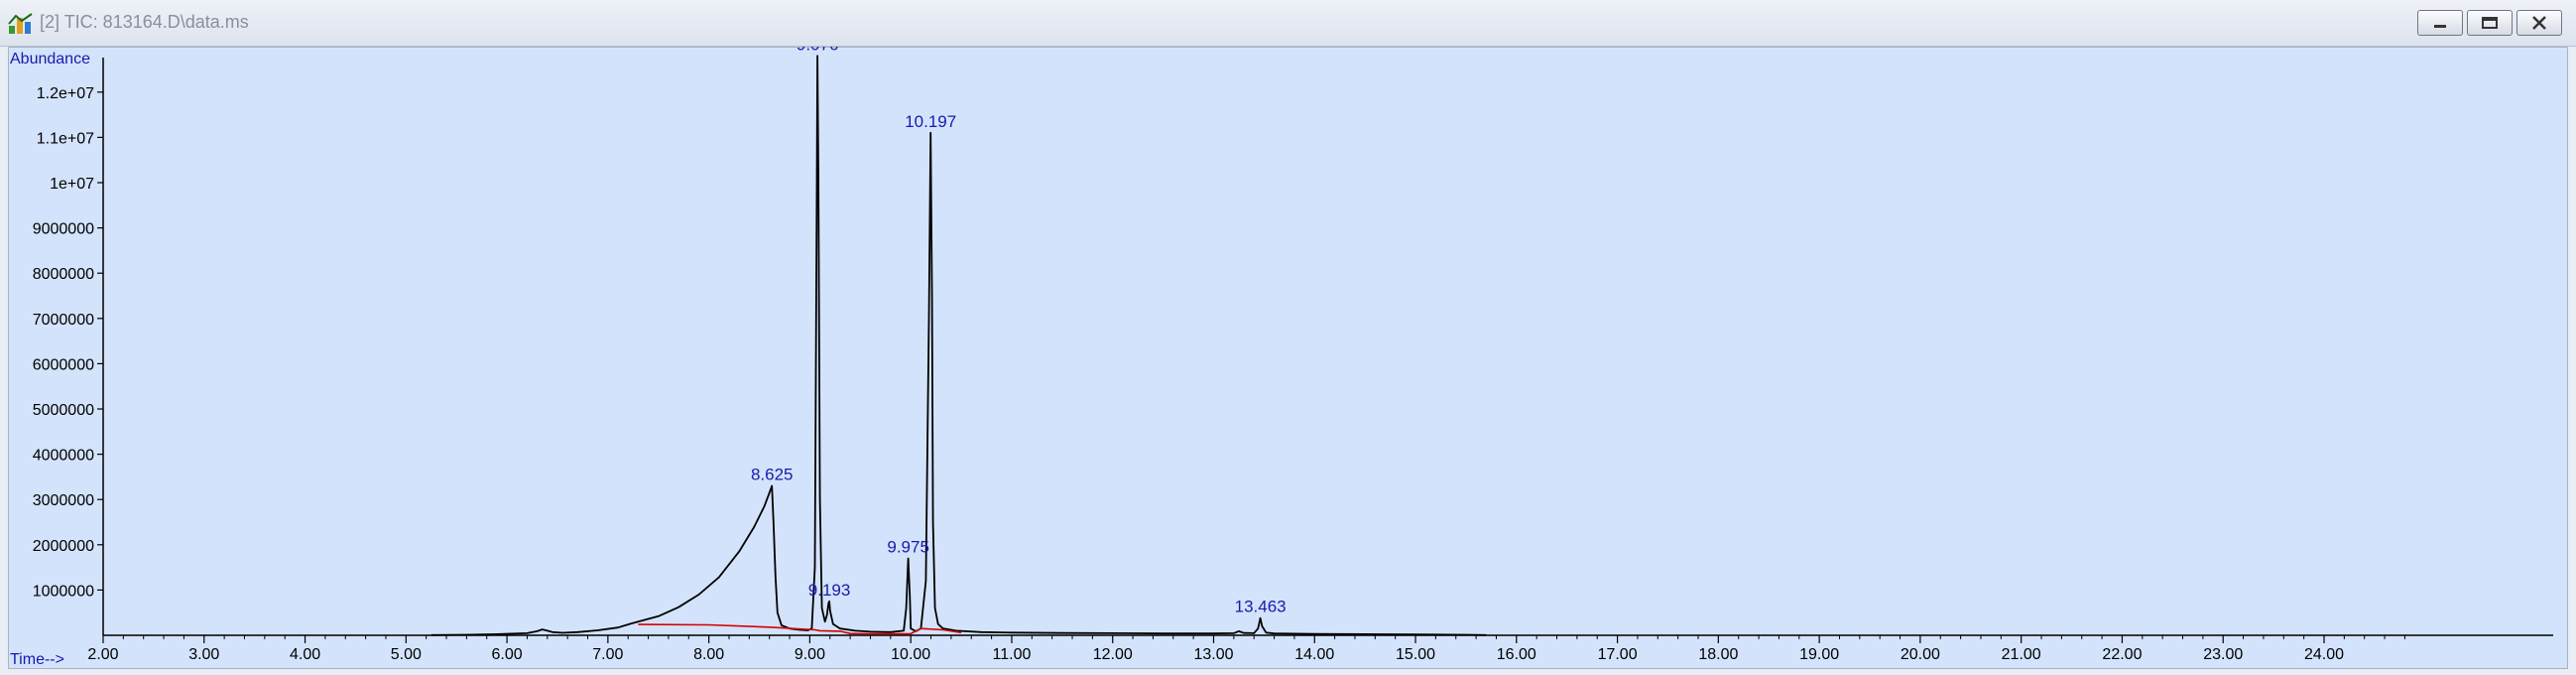  Describe the element at coordinates (2324, 654) in the screenshot. I see `x-tick-label: 24.00` at that location.